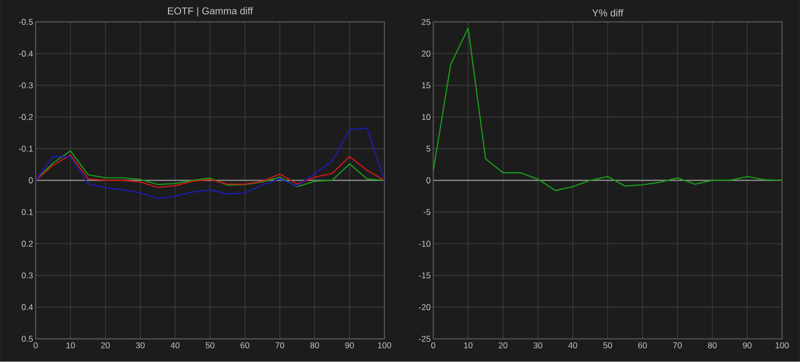 This screenshot has height=362, width=800. I want to click on y-tick-label: -5, so click(427, 212).